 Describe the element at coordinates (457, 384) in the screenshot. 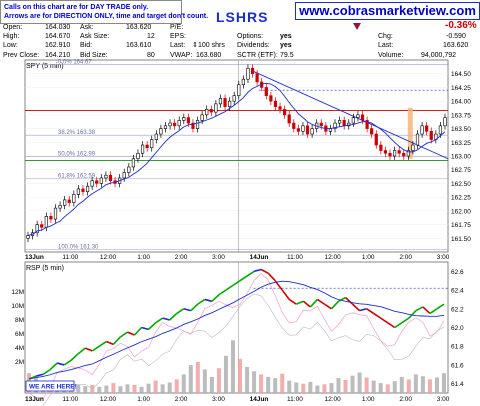

I see `rsp-y-tick: 61.4` at that location.